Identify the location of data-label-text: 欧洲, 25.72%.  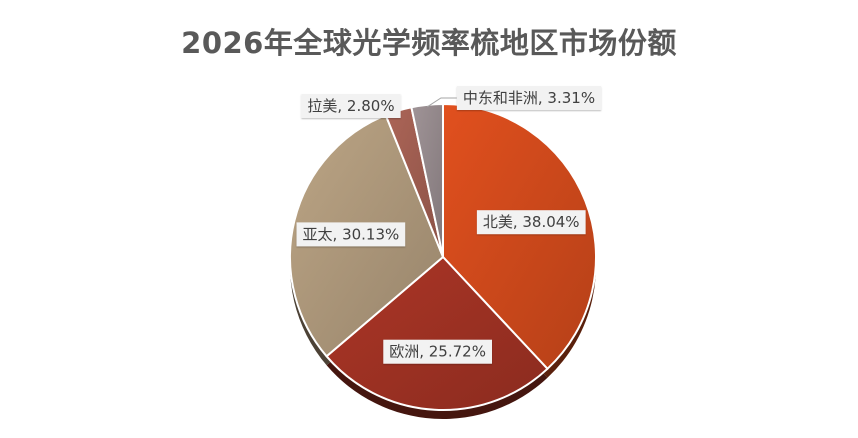
(437, 352).